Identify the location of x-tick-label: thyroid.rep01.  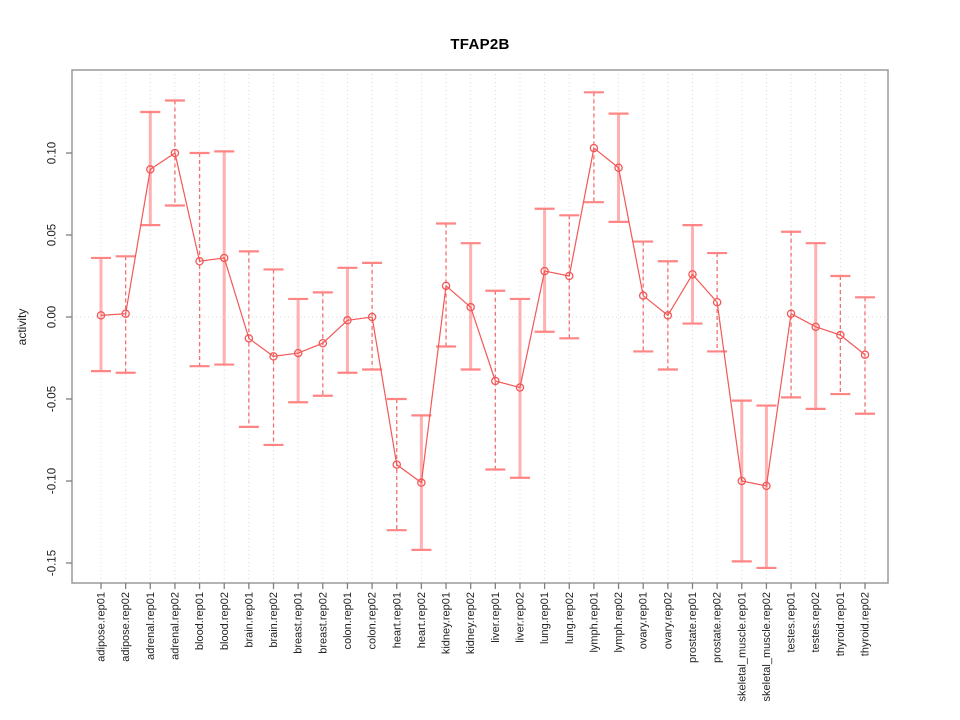
(841, 624).